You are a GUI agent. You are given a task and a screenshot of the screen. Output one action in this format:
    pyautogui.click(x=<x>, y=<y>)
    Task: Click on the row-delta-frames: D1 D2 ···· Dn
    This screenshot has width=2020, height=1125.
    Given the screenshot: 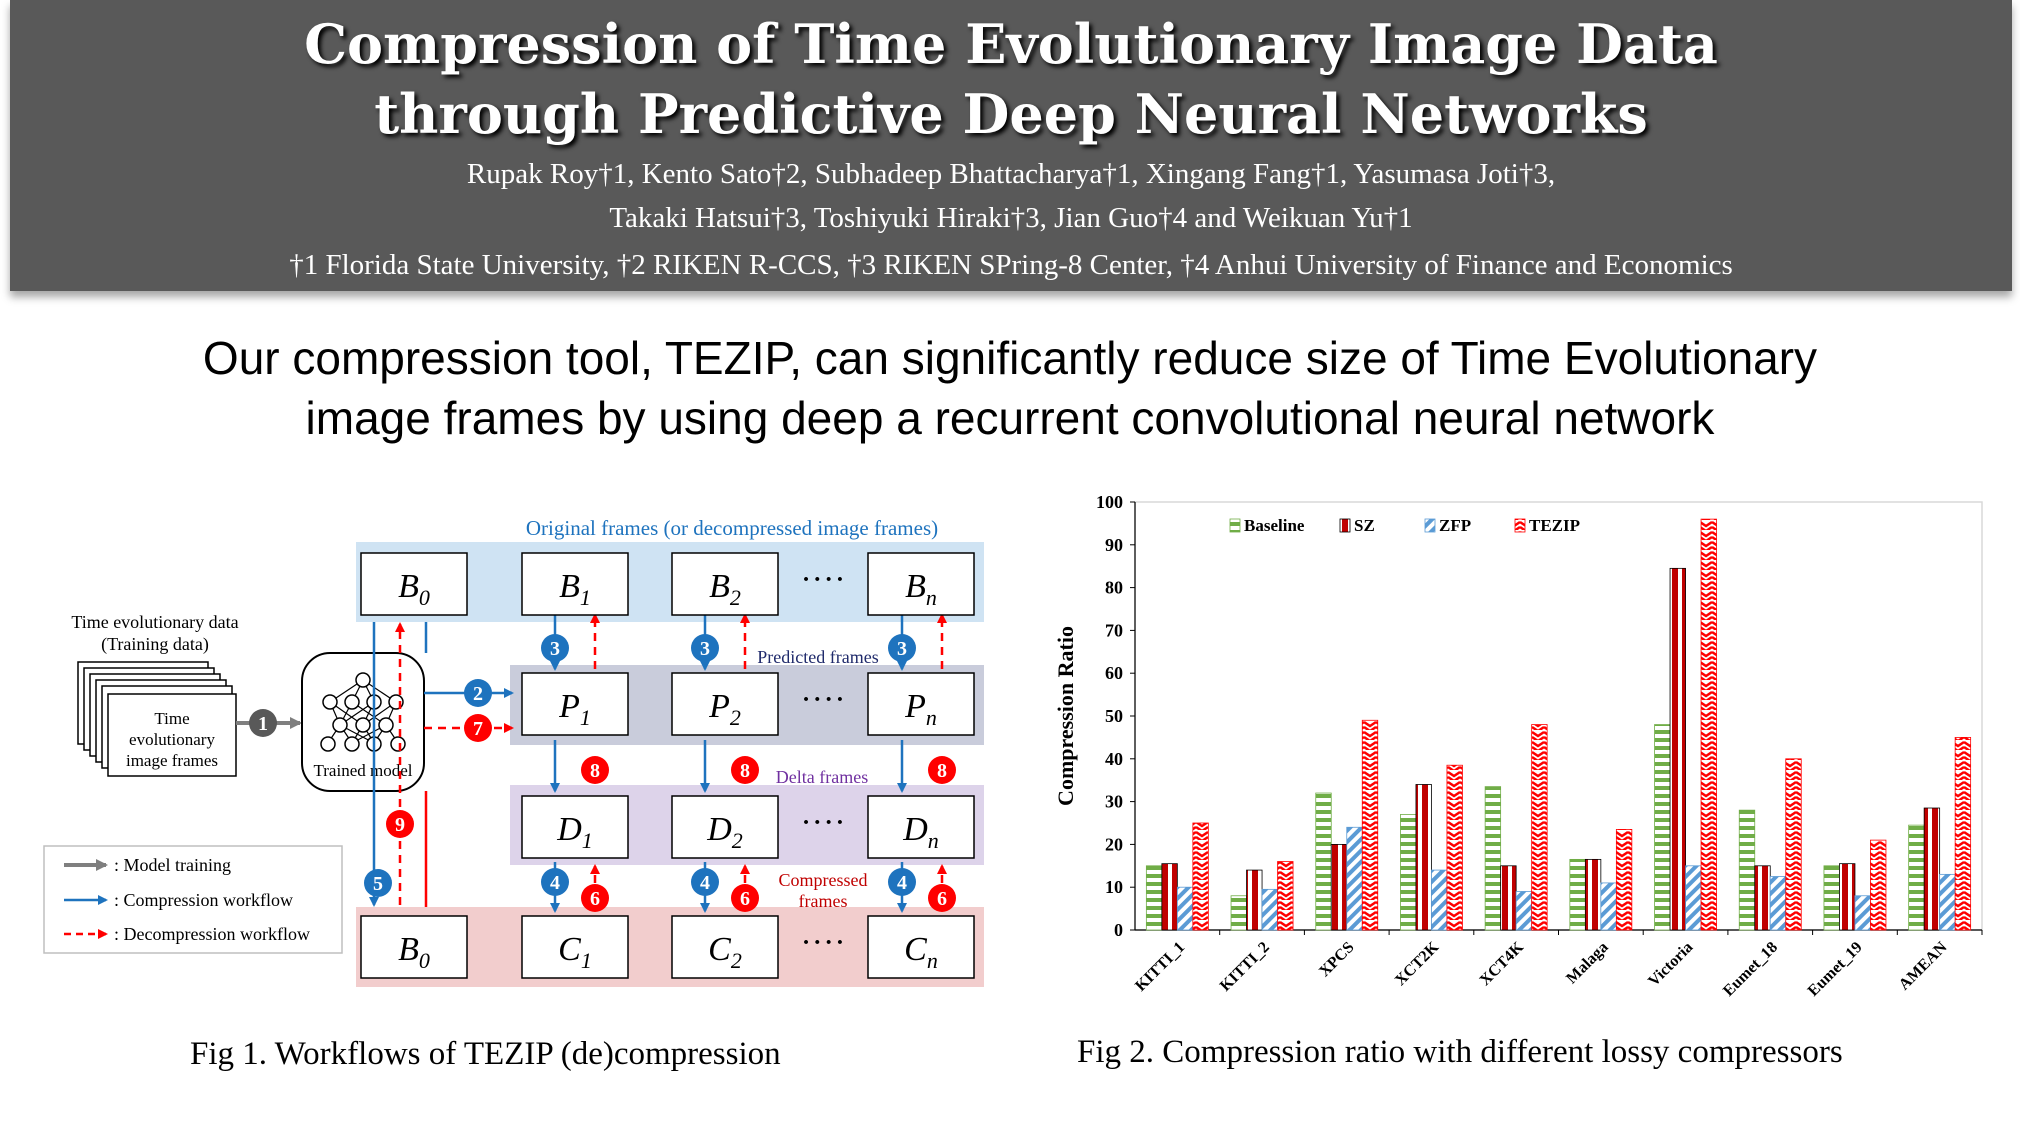 What is the action you would take?
    pyautogui.click(x=748, y=827)
    